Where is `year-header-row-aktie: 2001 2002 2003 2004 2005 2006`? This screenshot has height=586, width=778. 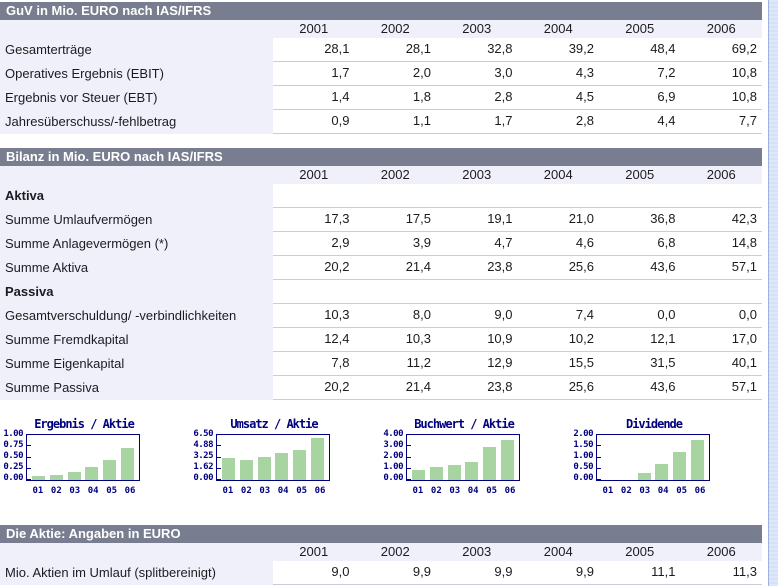 year-header-row-aktie: 2001 2002 2003 2004 2005 2006 is located at coordinates (381, 552).